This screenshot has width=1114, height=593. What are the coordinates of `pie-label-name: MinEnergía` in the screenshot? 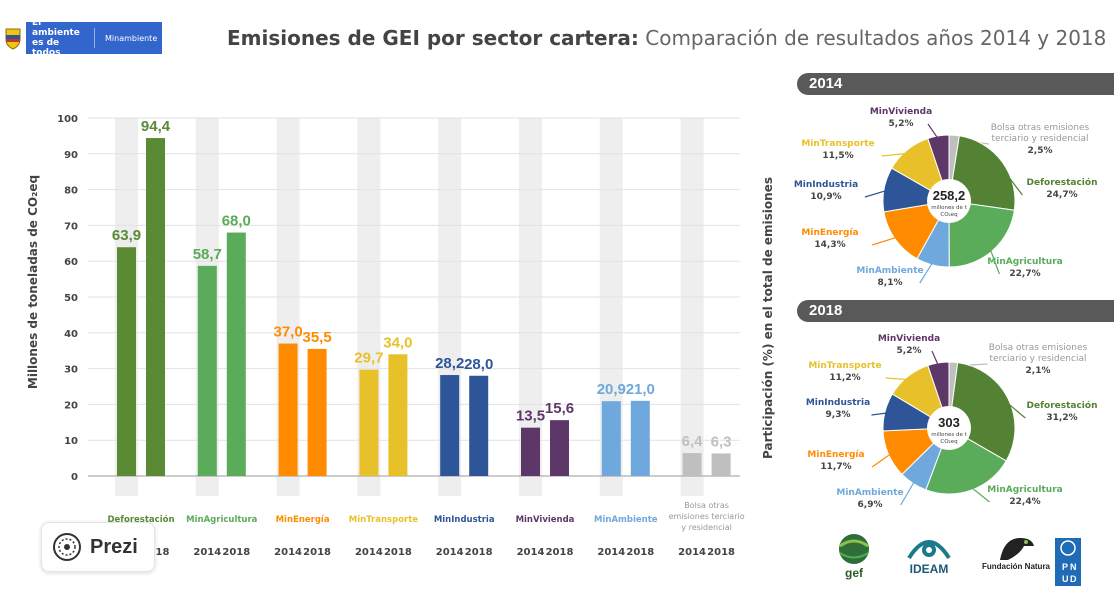 It's located at (829, 233).